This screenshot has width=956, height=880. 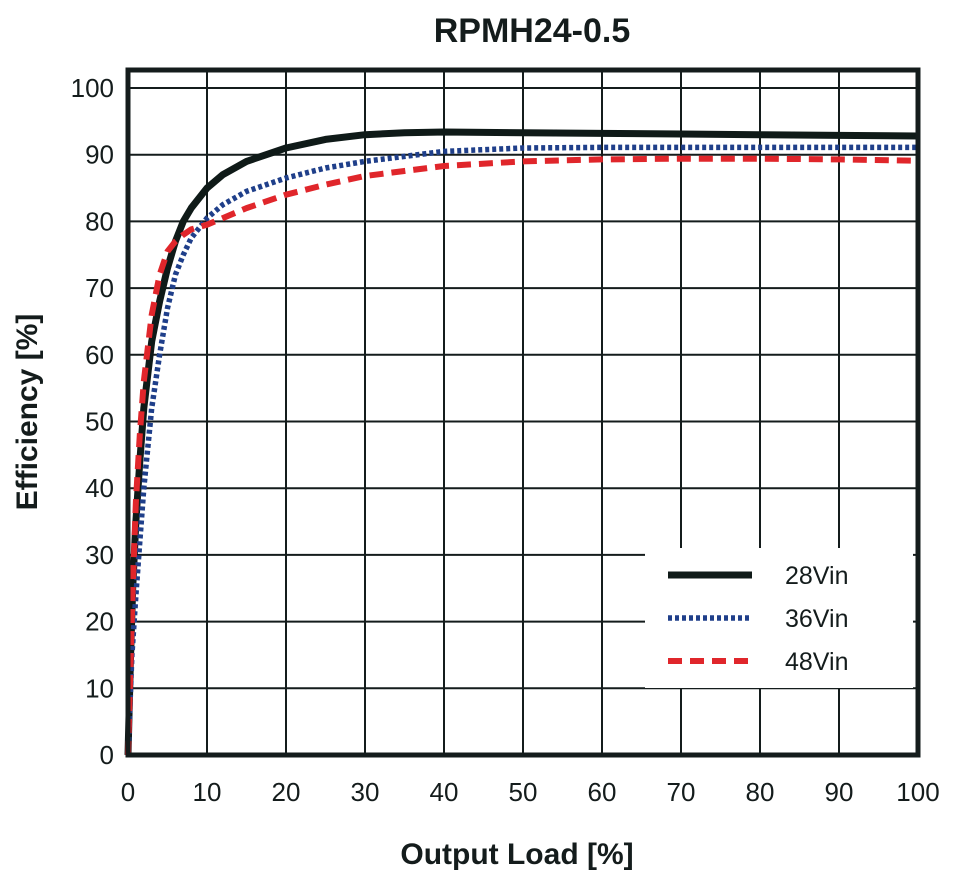 I want to click on x-tick-label: 50, so click(x=523, y=792).